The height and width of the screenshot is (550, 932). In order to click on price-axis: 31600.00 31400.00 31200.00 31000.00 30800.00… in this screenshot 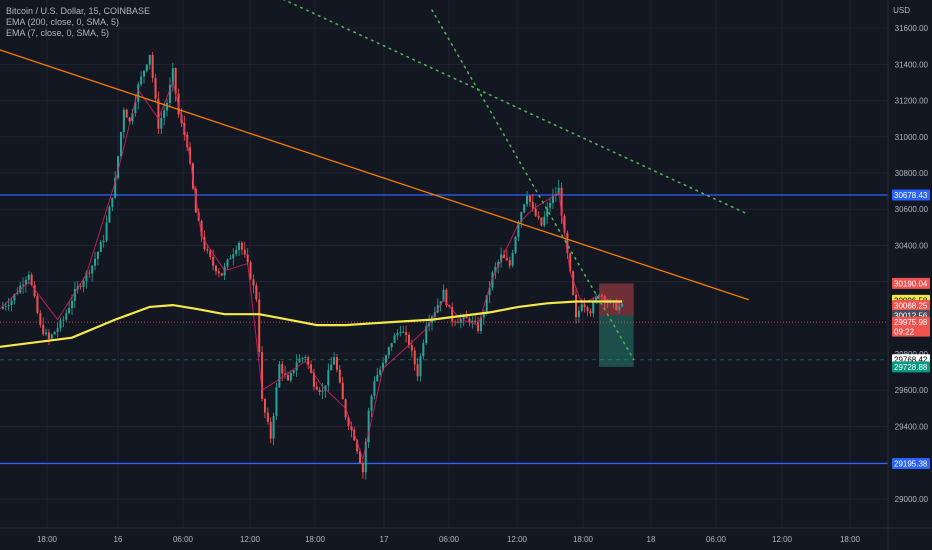, I will do `click(910, 275)`.